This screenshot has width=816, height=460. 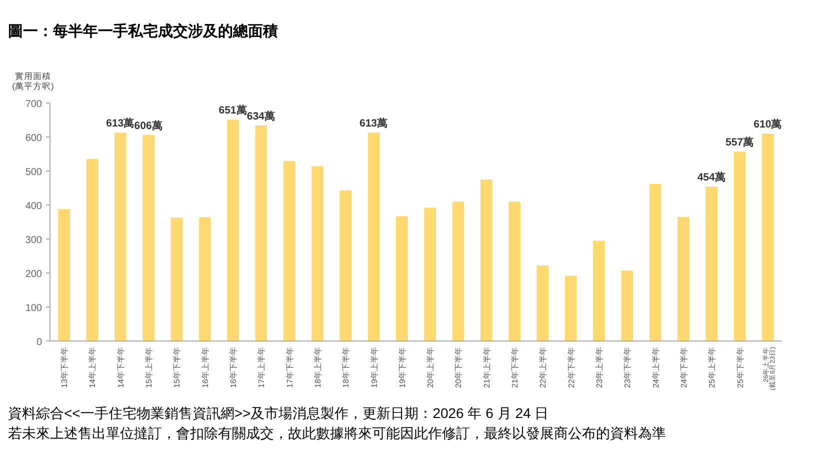 I want to click on x-tick-label: 14年下半年, so click(x=121, y=367).